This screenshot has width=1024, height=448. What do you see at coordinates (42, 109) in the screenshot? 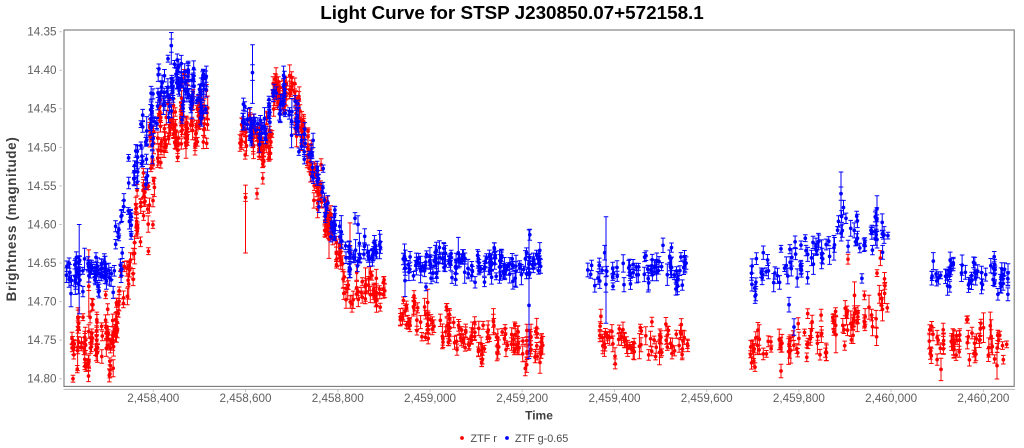
I see `svg-text: 14.45` at bounding box center [42, 109].